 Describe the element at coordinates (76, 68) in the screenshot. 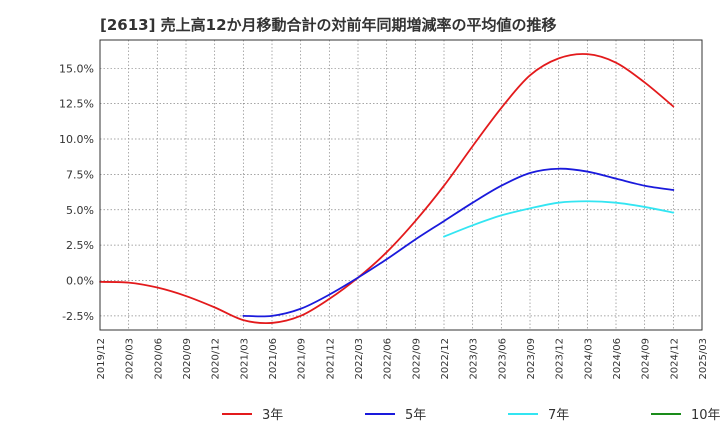

I see `y-tick-label: 15.0%` at that location.